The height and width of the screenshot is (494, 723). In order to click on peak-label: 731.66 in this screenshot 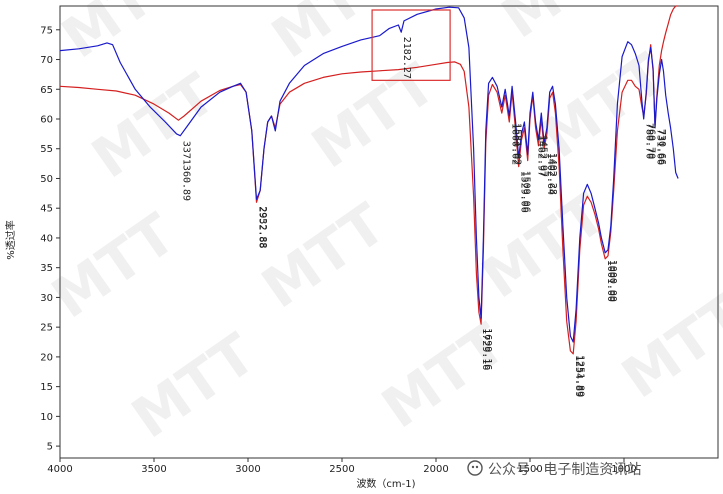, I will do `click(659, 147)`.